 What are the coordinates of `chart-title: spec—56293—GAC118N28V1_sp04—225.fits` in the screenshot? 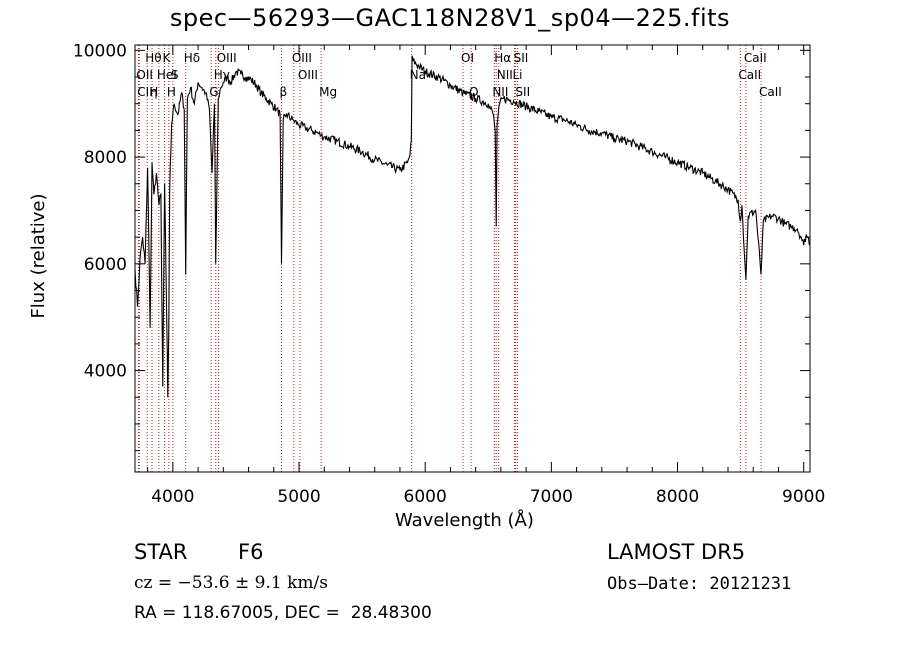 It's located at (450, 18).